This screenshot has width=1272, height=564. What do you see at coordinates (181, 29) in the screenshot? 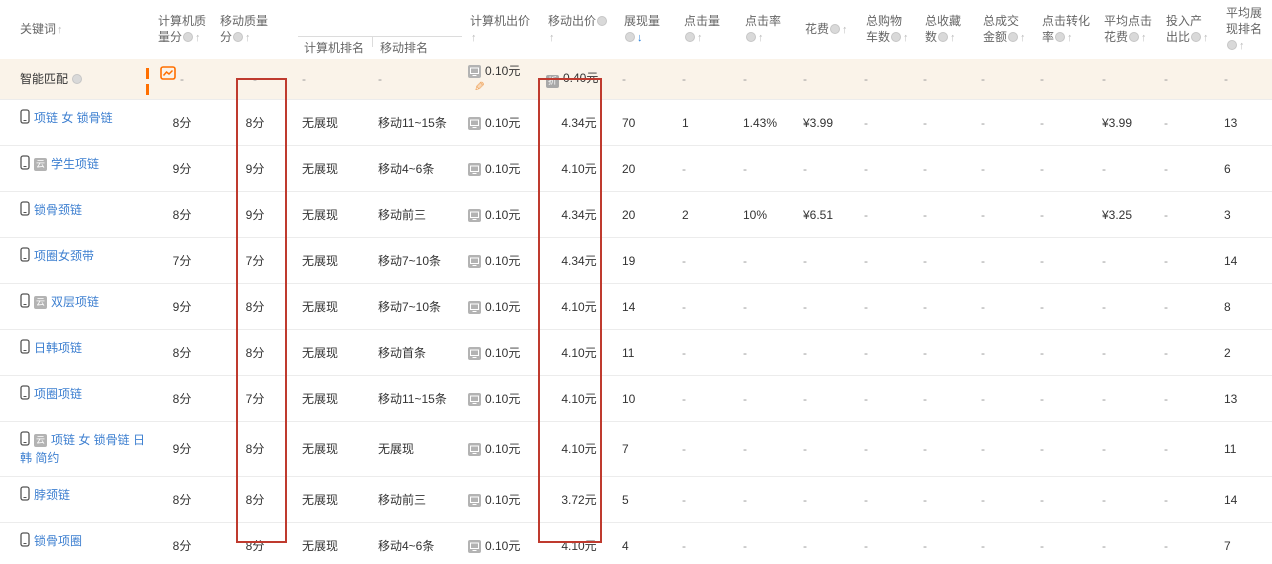
I see `col-pc-quality: 计算机质量分 ↑` at bounding box center [181, 29].